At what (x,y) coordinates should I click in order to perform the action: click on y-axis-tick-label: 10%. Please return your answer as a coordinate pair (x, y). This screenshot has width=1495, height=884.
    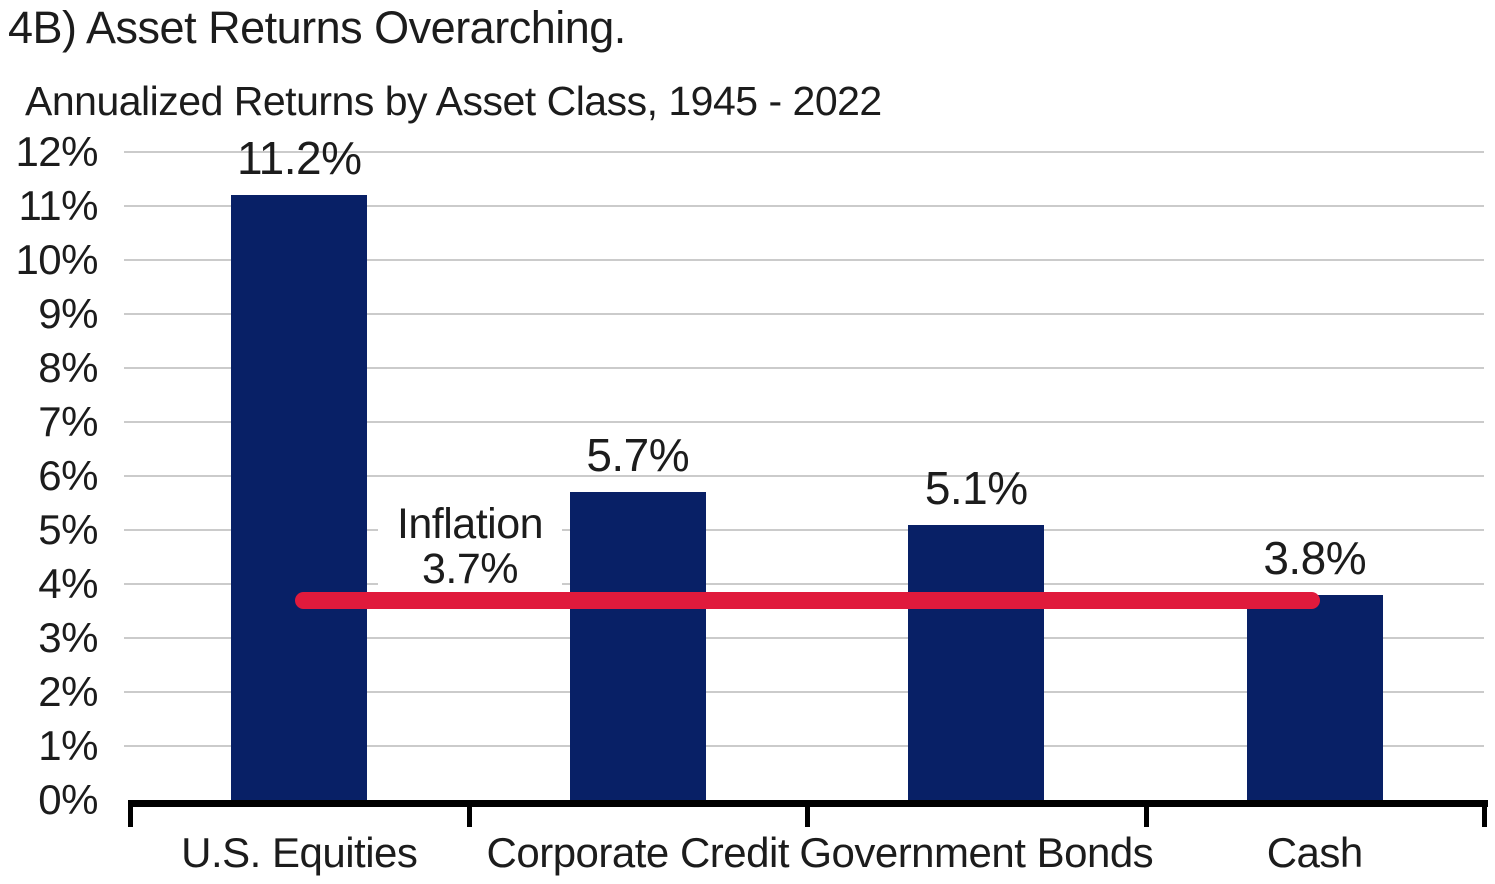
    Looking at the image, I should click on (56, 259).